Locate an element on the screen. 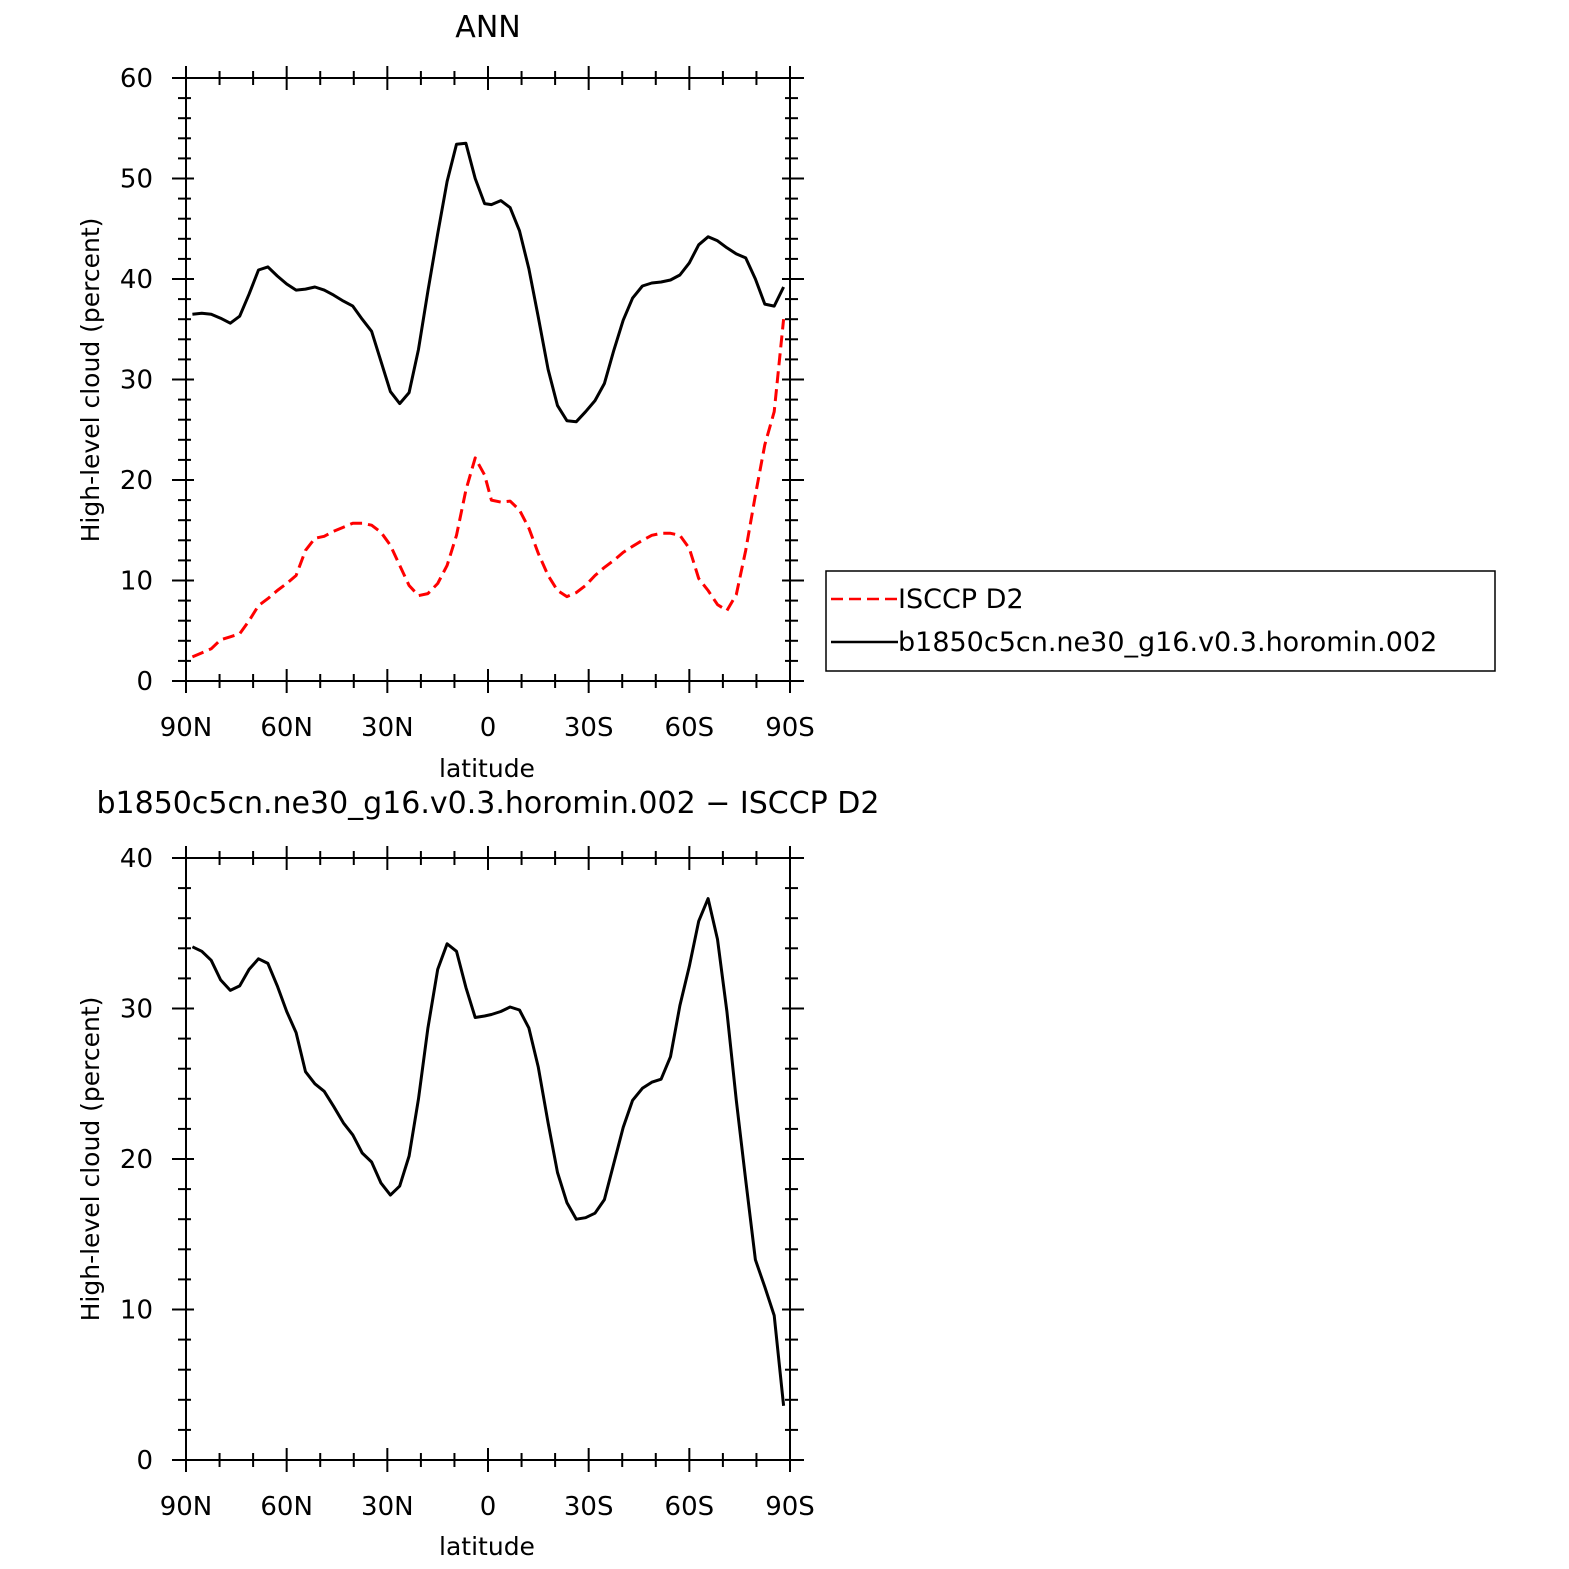 Image resolution: width=1569 pixels, height=1569 pixels. bottom-x-tick-labels: 90N 60N 30N 0 30S 60S 90S is located at coordinates (487, 1507).